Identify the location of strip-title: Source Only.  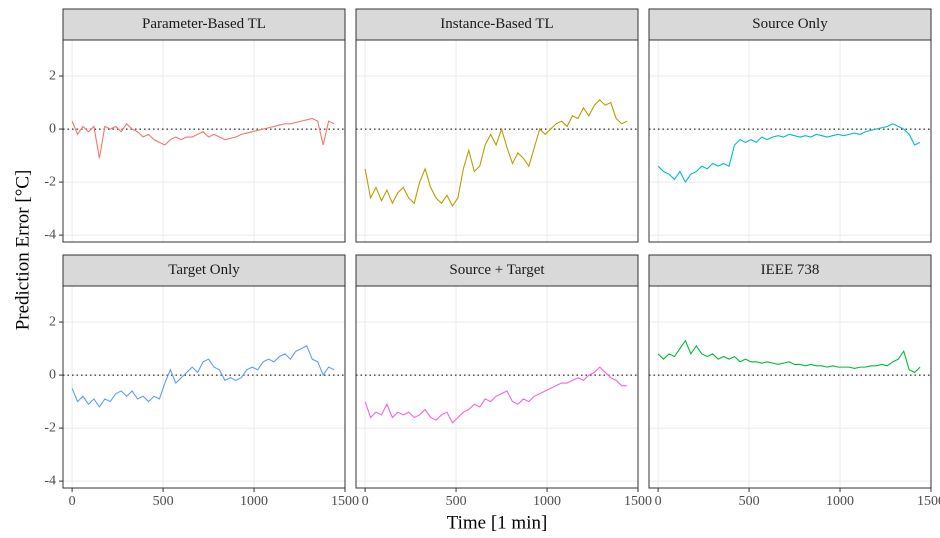
(790, 24).